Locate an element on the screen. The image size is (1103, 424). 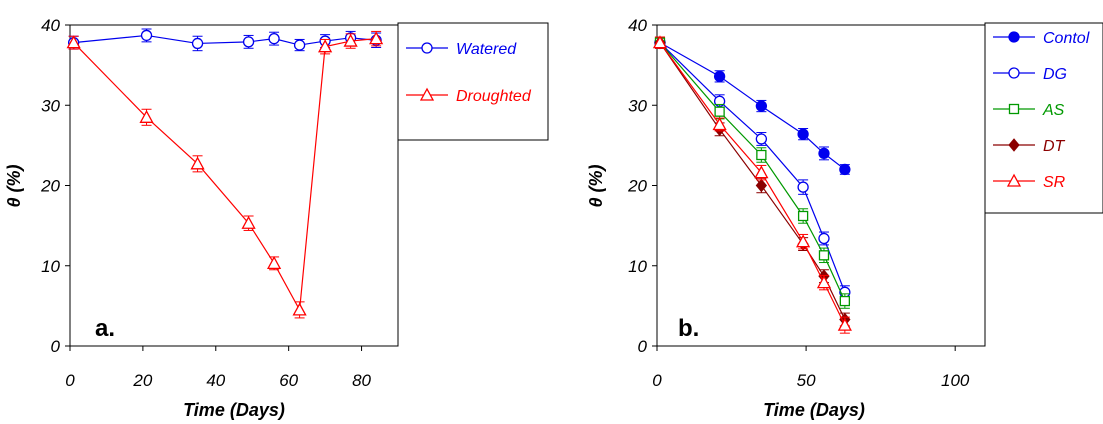
panel-b-y-tick-label: 0 is located at coordinates (643, 346).